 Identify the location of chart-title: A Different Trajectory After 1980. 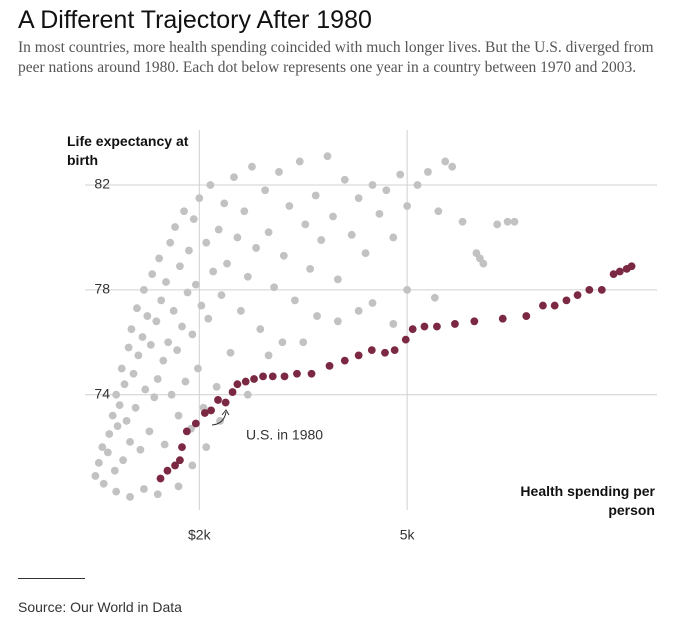
(195, 20).